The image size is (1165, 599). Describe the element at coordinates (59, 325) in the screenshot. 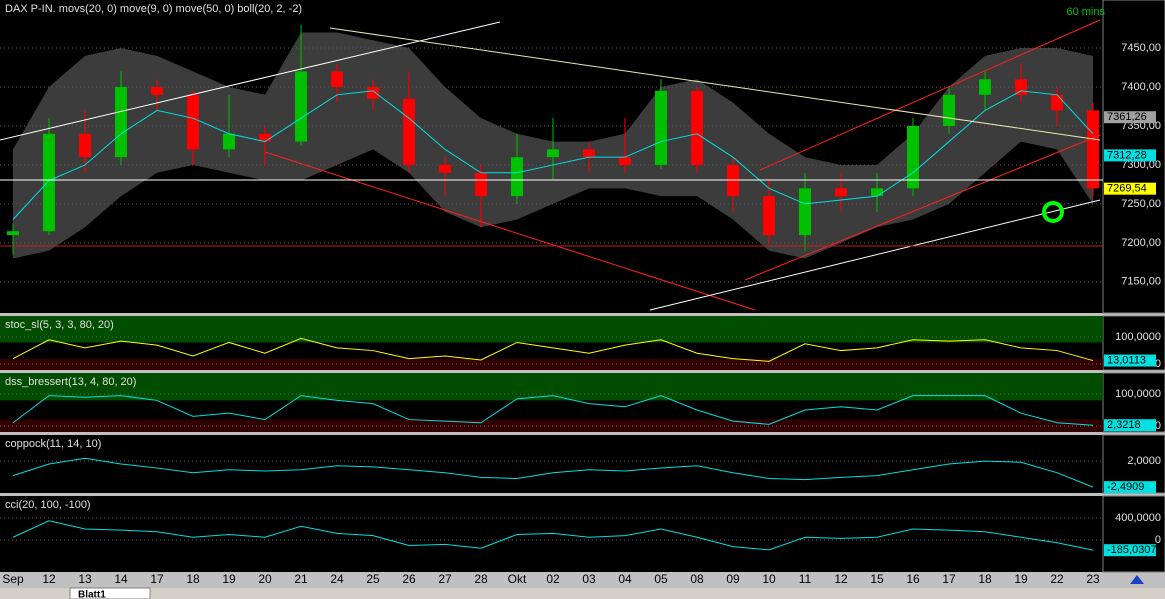

I see `panel-title: stoc_sl(5, 3, 3, 80, 20)` at that location.